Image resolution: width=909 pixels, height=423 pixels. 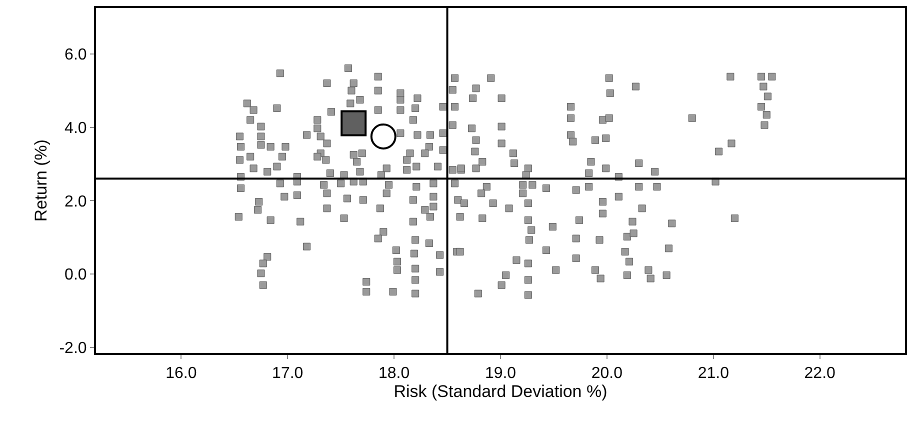 What do you see at coordinates (181, 373) in the screenshot?
I see `x-tick-label: 16.0` at bounding box center [181, 373].